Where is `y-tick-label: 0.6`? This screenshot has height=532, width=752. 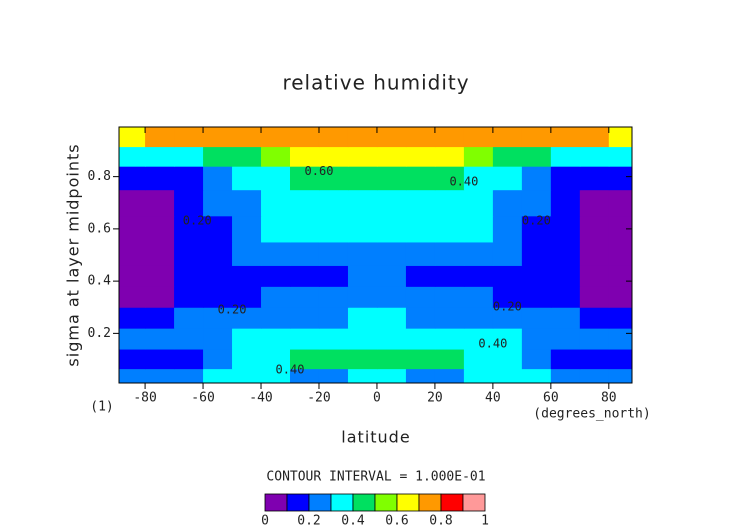 y-tick-label: 0.6 is located at coordinates (99, 228).